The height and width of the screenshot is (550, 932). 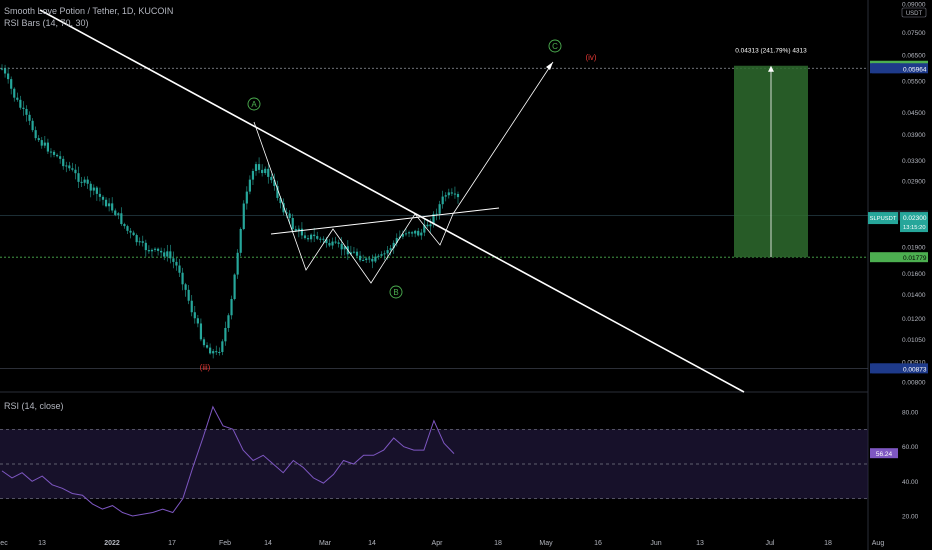 I want to click on symbol-legend: Smooth Love Potion / Tether, 1D, KUCOIN, so click(x=89, y=11).